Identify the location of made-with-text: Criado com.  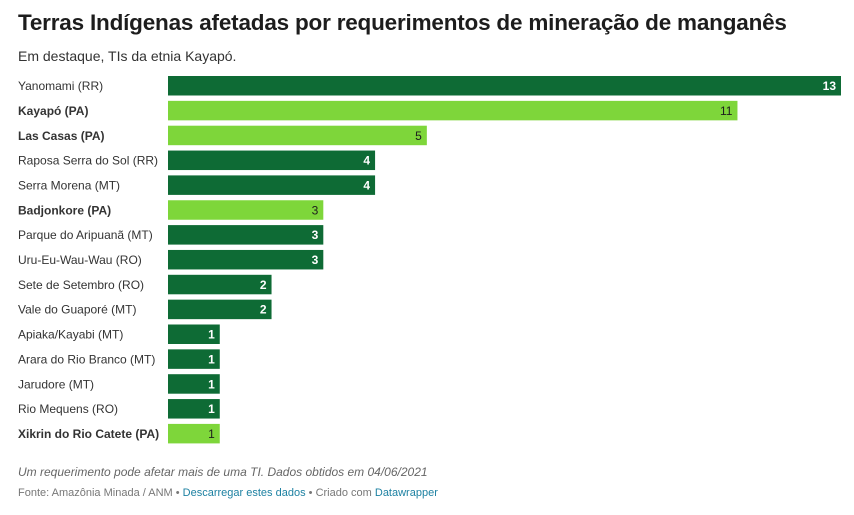
(343, 493).